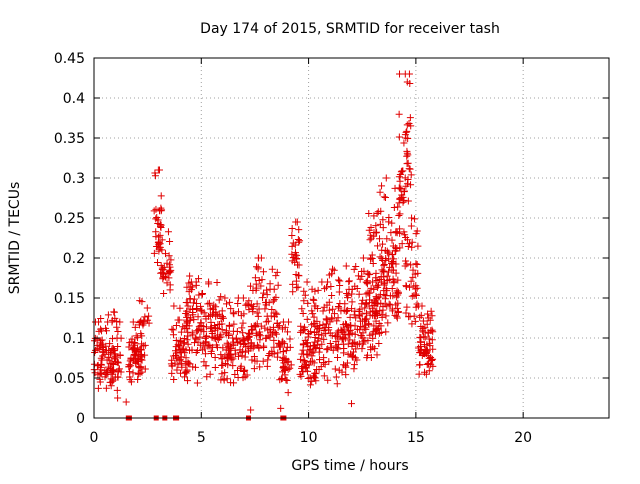 The width and height of the screenshot is (640, 484). Describe the element at coordinates (74, 259) in the screenshot. I see `y-tick-label: 0.2` at that location.